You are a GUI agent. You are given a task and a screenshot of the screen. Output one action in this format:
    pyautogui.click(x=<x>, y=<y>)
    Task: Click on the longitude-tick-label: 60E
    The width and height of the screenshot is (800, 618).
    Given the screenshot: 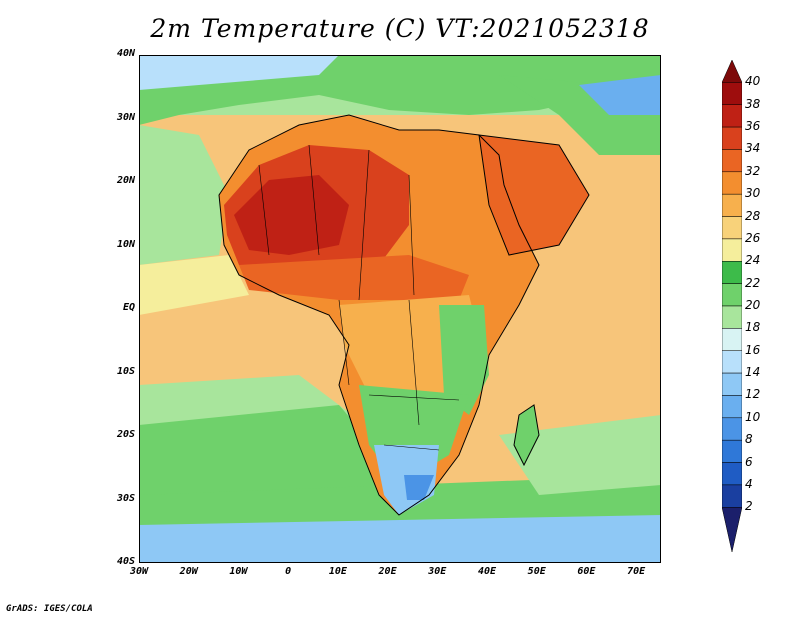 What is the action you would take?
    pyautogui.click(x=586, y=571)
    